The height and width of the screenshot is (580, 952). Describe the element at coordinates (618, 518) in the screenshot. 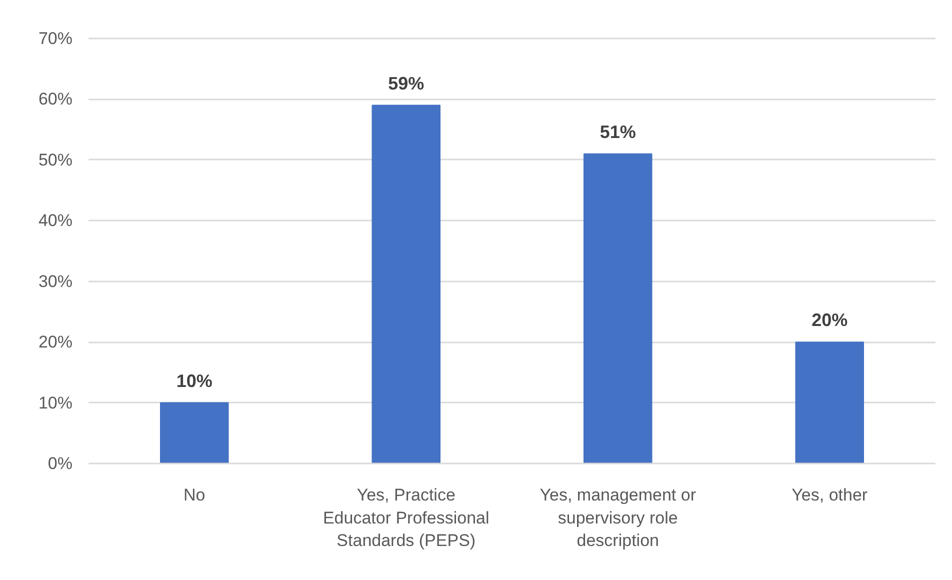

I see `x-tick-label: Yes, management or supervisory role description` at that location.